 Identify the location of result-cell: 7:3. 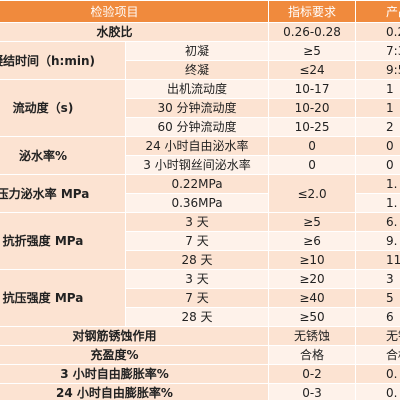
(377, 51).